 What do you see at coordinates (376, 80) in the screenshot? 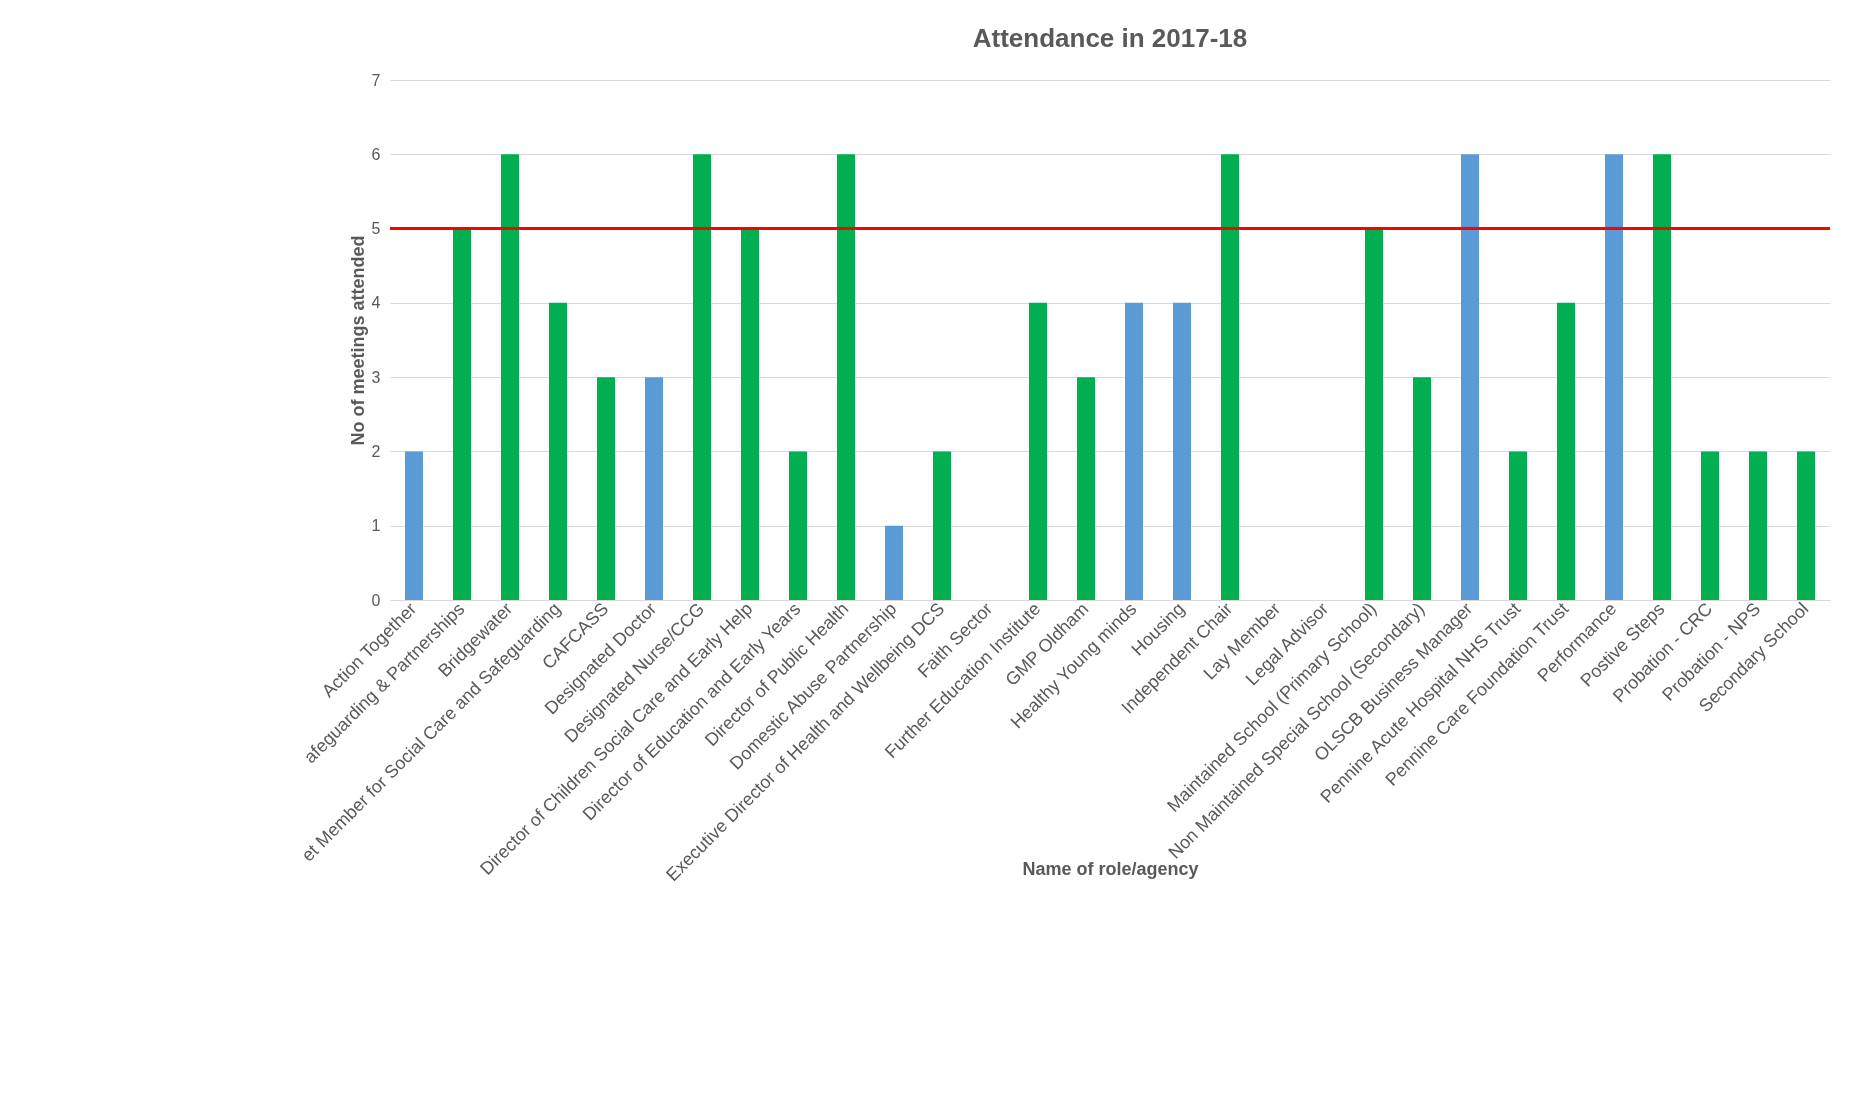
I see `y-tick-label: 7` at bounding box center [376, 80].